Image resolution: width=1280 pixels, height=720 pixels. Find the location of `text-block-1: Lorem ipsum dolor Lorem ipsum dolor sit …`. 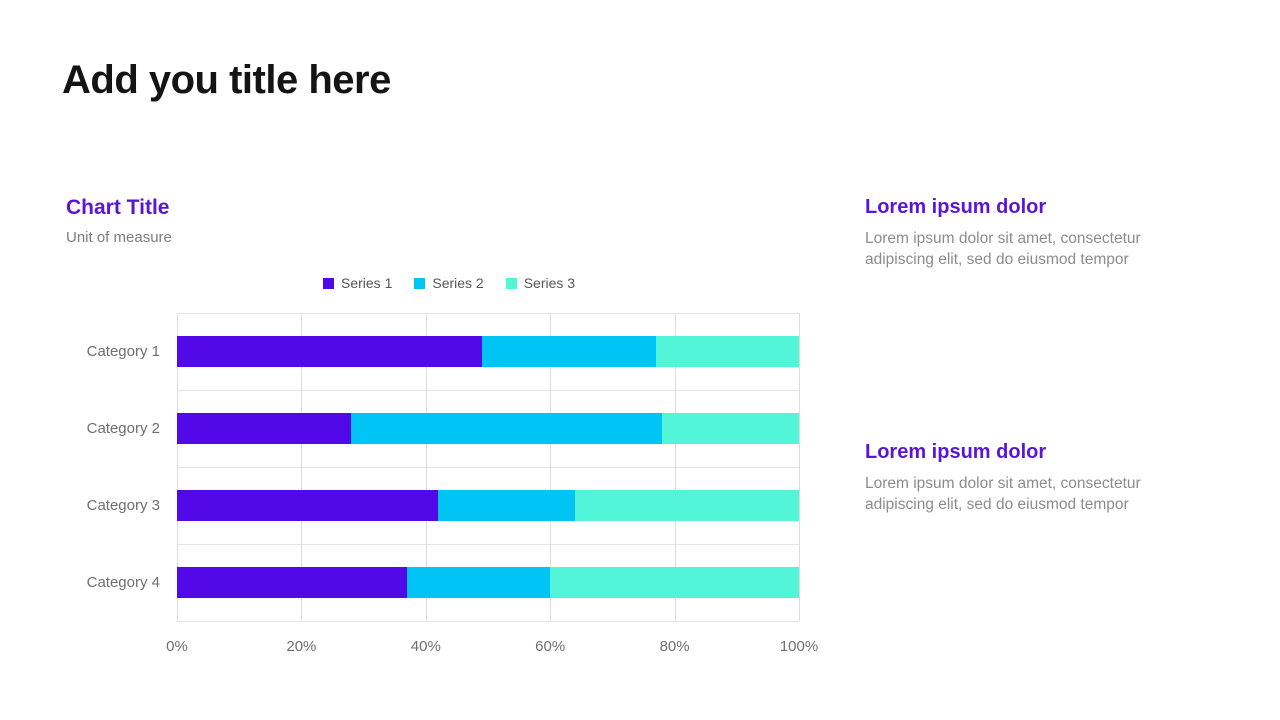

text-block-1: Lorem ipsum dolor Lorem ipsum dolor sit … is located at coordinates (1030, 233).